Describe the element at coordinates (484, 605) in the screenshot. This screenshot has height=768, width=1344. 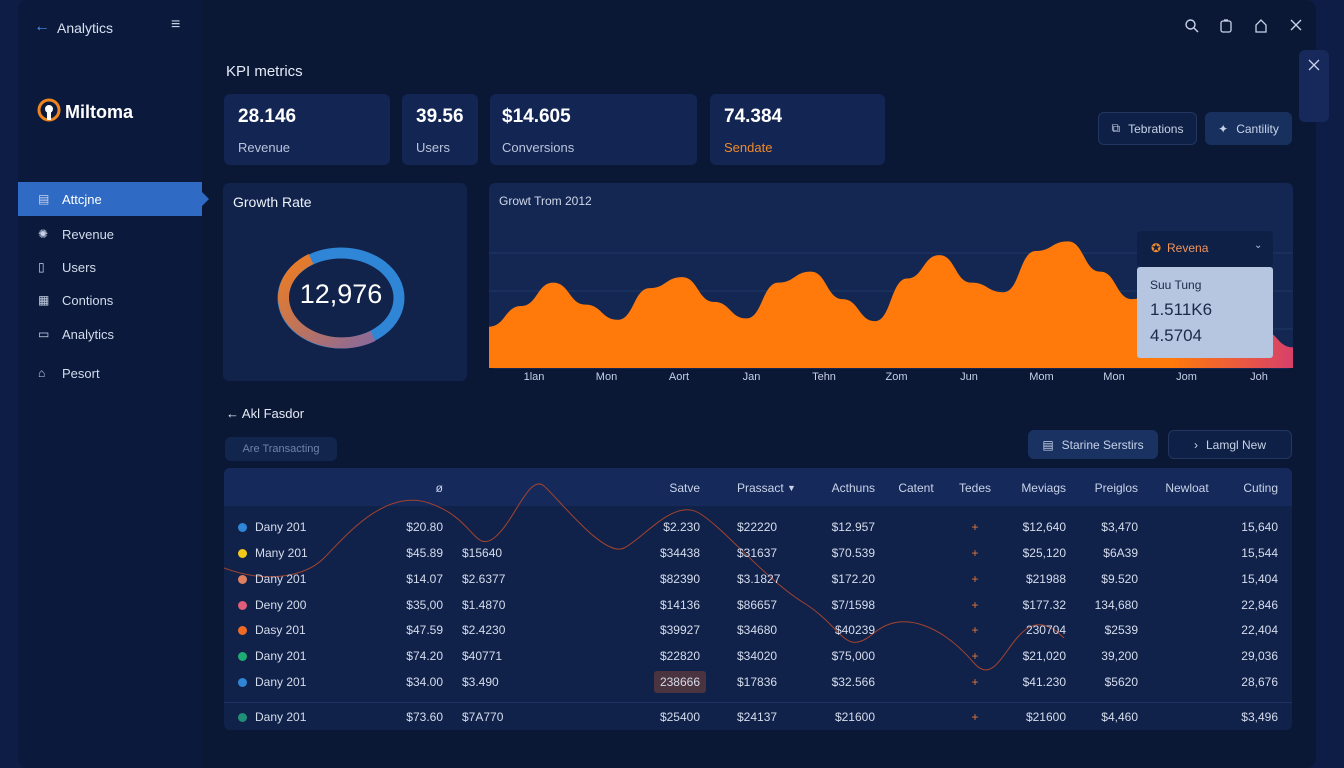
I see `table-cell: $1.4870` at that location.